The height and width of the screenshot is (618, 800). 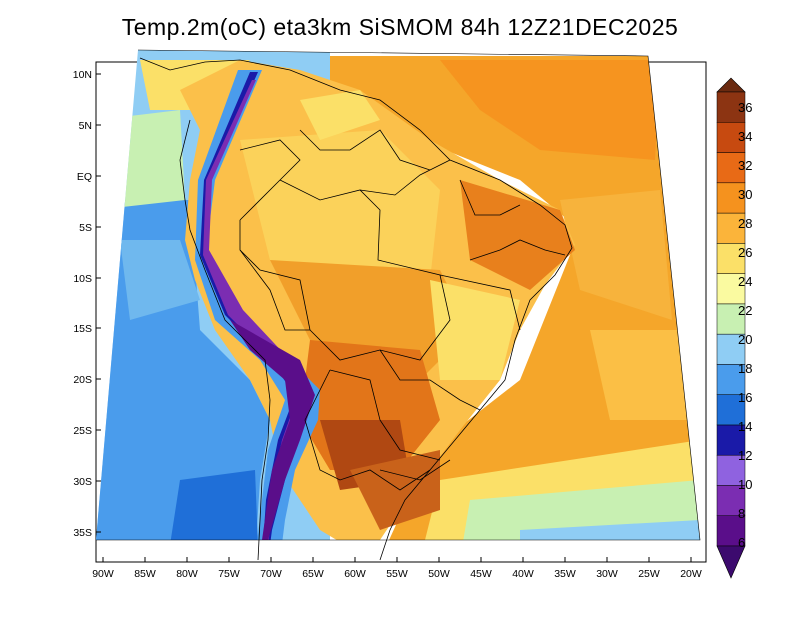 What do you see at coordinates (229, 574) in the screenshot?
I see `lon-label: 75W` at bounding box center [229, 574].